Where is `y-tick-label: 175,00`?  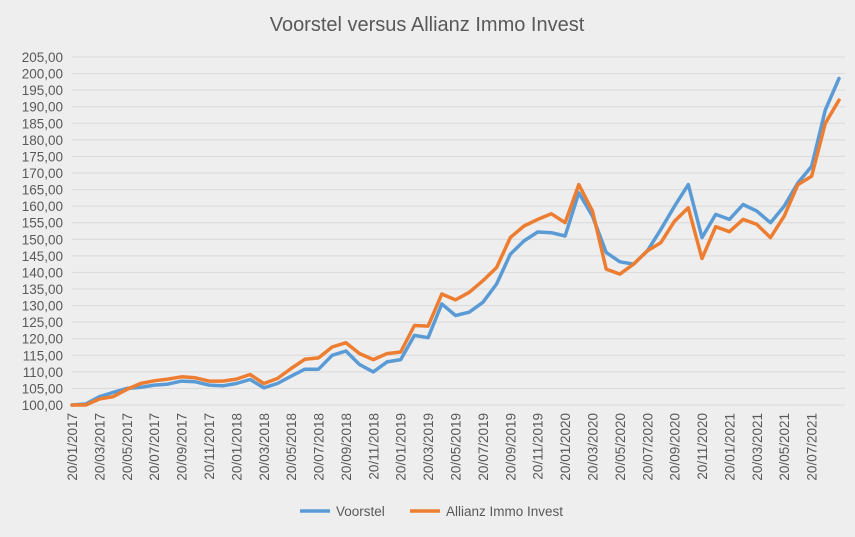 y-tick-label: 175,00 is located at coordinates (42, 156).